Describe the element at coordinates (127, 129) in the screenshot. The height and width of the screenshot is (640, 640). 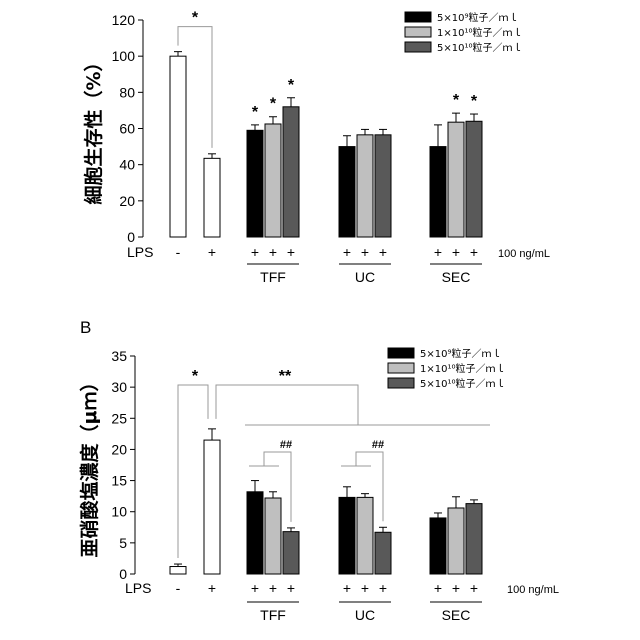
I see `y-tick-label: 60` at that location.